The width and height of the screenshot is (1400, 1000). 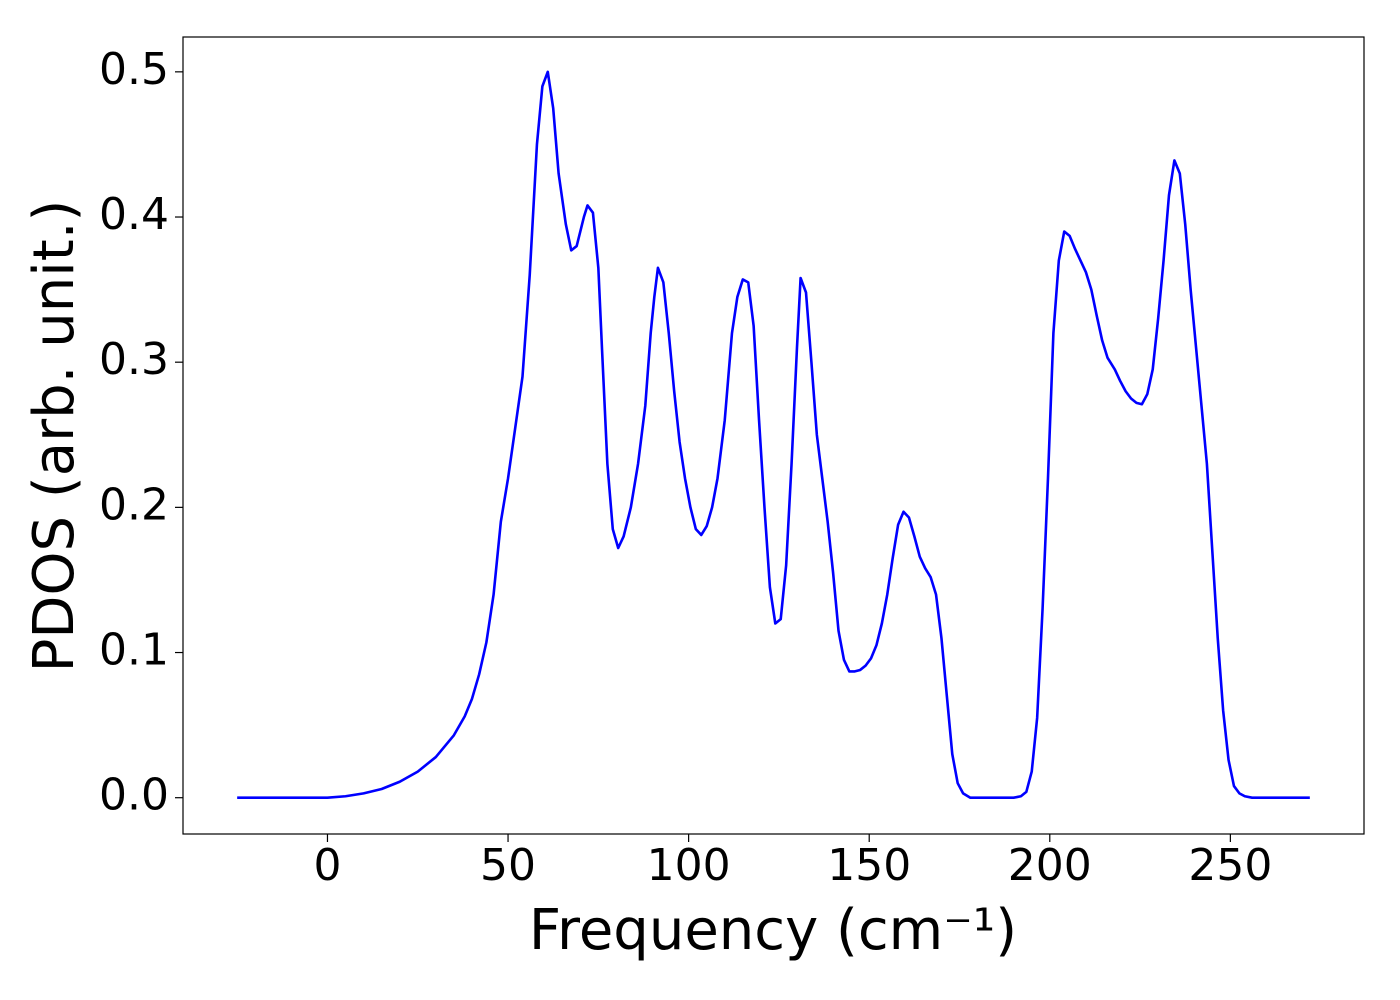 What do you see at coordinates (134, 650) in the screenshot?
I see `y-tick-label: 0.1` at bounding box center [134, 650].